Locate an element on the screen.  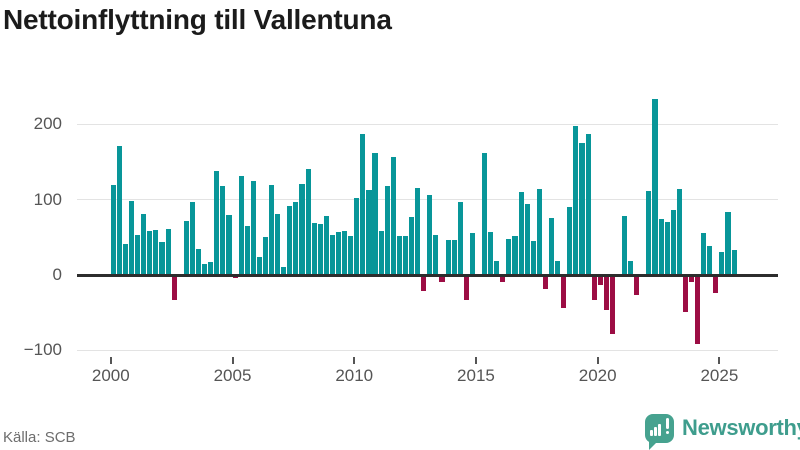
bar-q84 is located at coordinates (625, 245).